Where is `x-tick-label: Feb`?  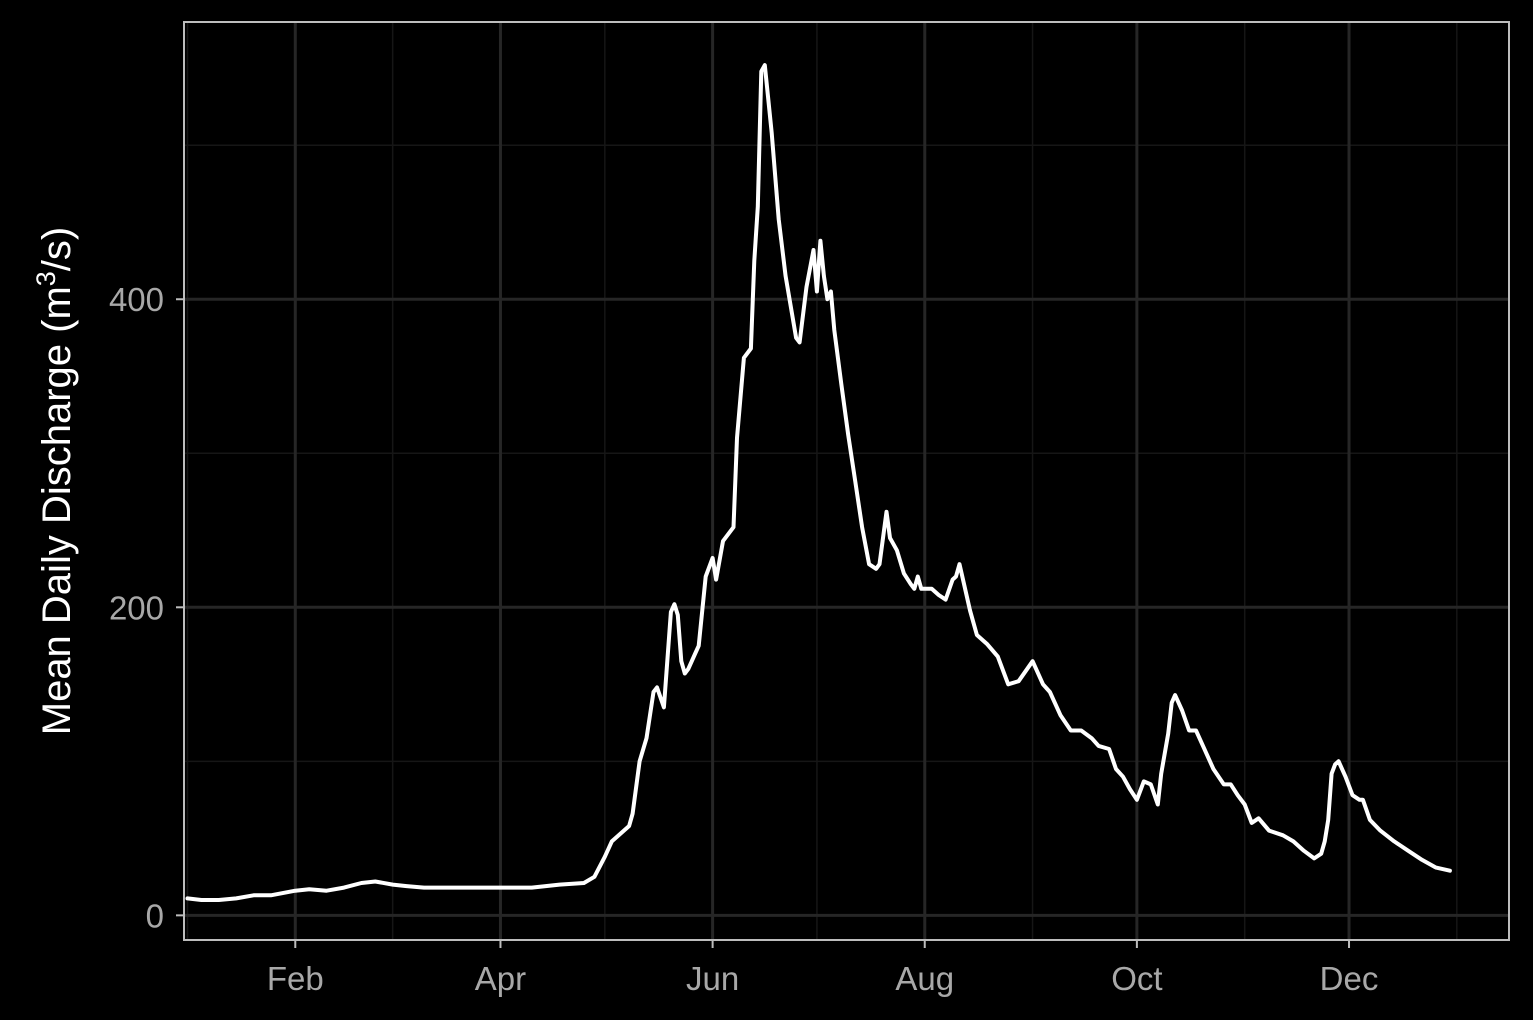 x-tick-label: Feb is located at coordinates (295, 978).